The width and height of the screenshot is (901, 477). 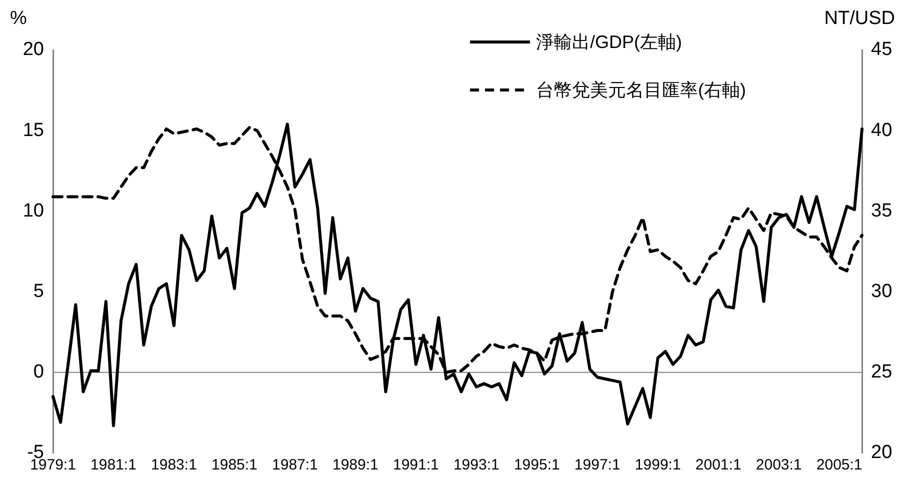 I want to click on x-tick-label: 1993:1, so click(x=476, y=465).